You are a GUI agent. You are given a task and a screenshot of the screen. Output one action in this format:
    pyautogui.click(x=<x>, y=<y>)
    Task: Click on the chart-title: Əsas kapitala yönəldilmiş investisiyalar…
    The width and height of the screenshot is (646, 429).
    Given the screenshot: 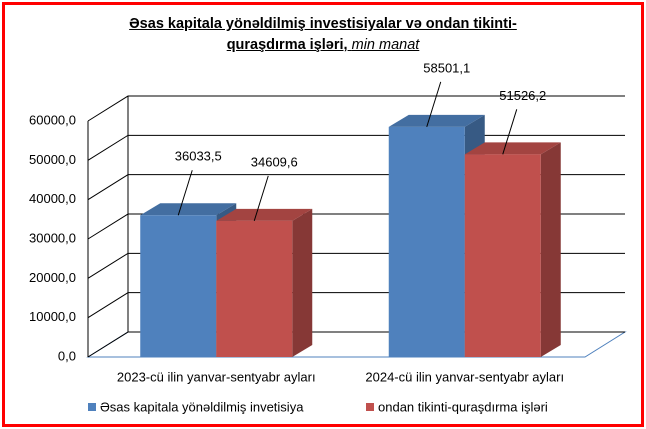 What is the action you would take?
    pyautogui.click(x=323, y=35)
    